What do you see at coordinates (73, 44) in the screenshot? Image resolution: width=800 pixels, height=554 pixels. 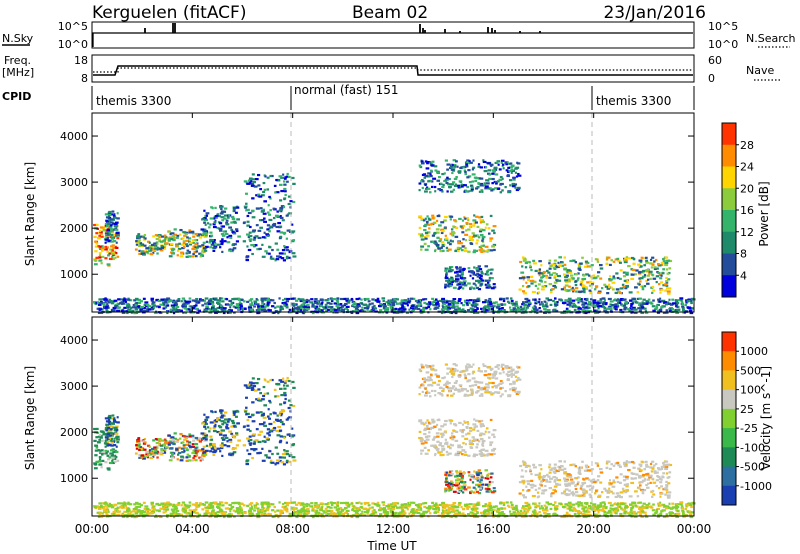 I see `nsky-tick-low: 10^0` at bounding box center [73, 44].